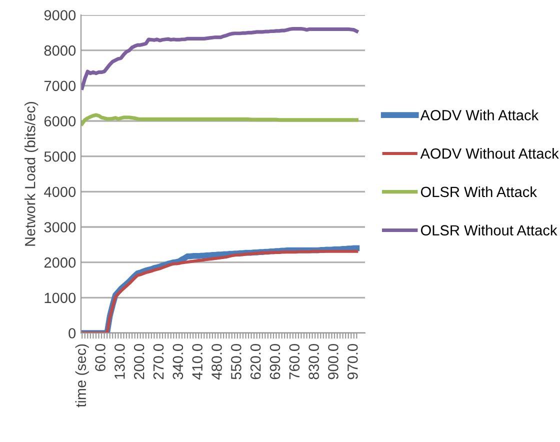 The height and width of the screenshot is (442, 560). What do you see at coordinates (197, 362) in the screenshot?
I see `x-tick-label: 410.0` at bounding box center [197, 362].